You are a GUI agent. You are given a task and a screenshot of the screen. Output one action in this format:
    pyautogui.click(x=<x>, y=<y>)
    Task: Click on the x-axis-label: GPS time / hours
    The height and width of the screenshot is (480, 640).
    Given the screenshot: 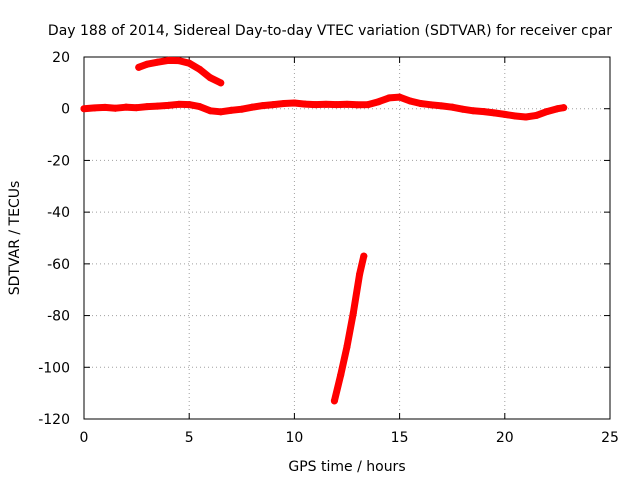 What is the action you would take?
    pyautogui.click(x=346, y=467)
    